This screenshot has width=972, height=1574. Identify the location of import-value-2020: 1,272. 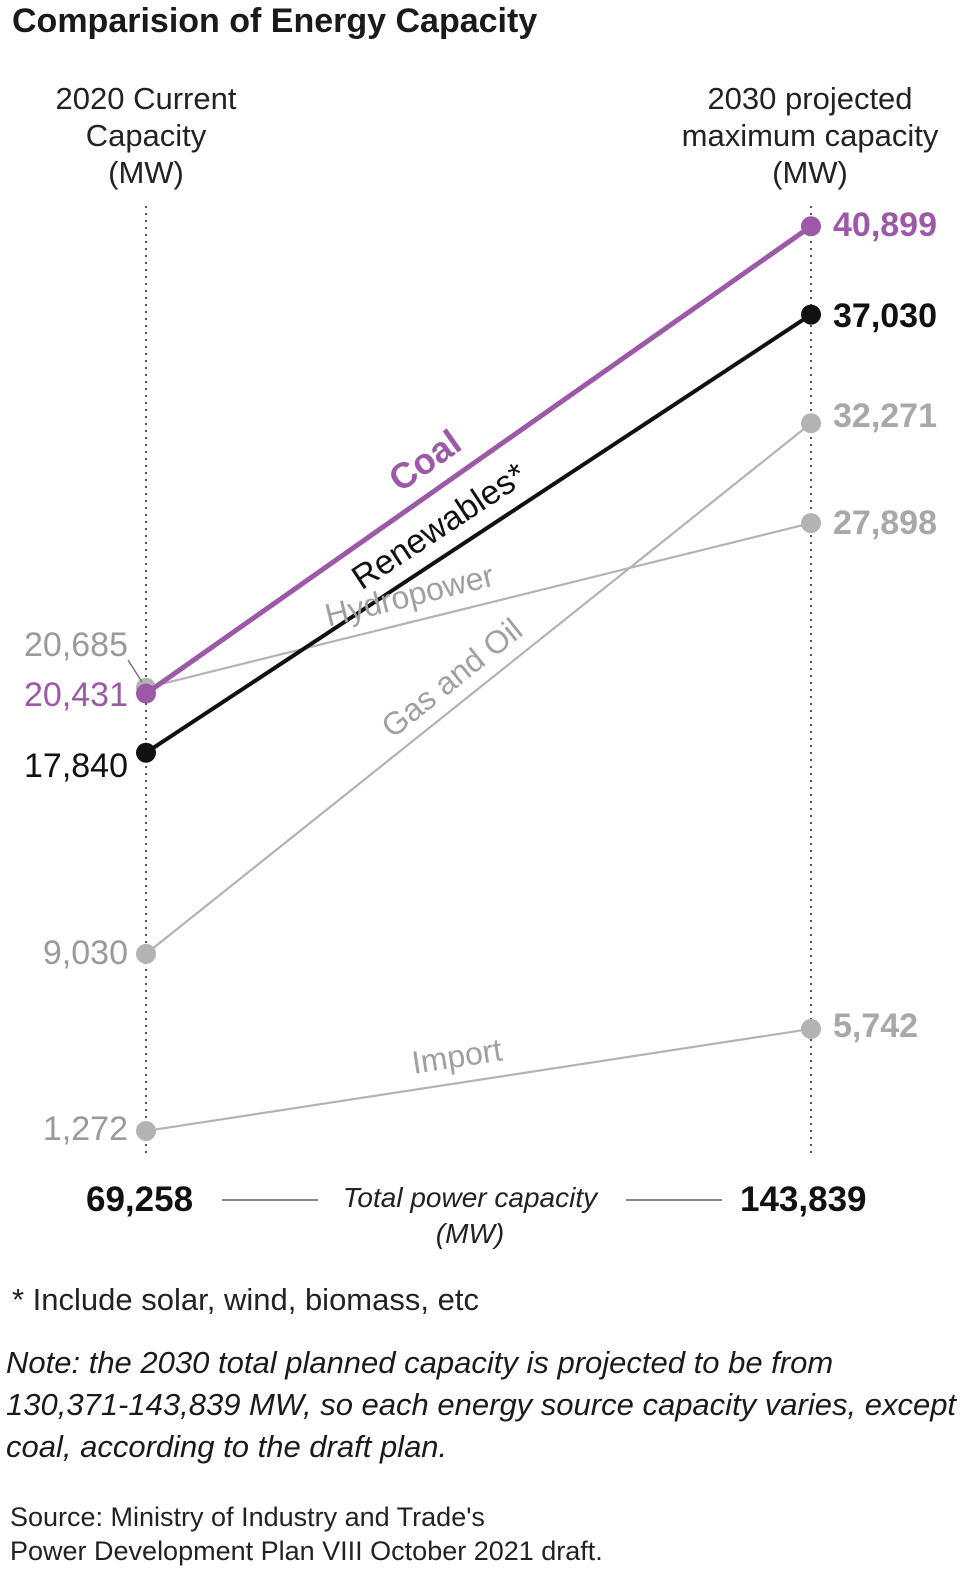
(85, 1129).